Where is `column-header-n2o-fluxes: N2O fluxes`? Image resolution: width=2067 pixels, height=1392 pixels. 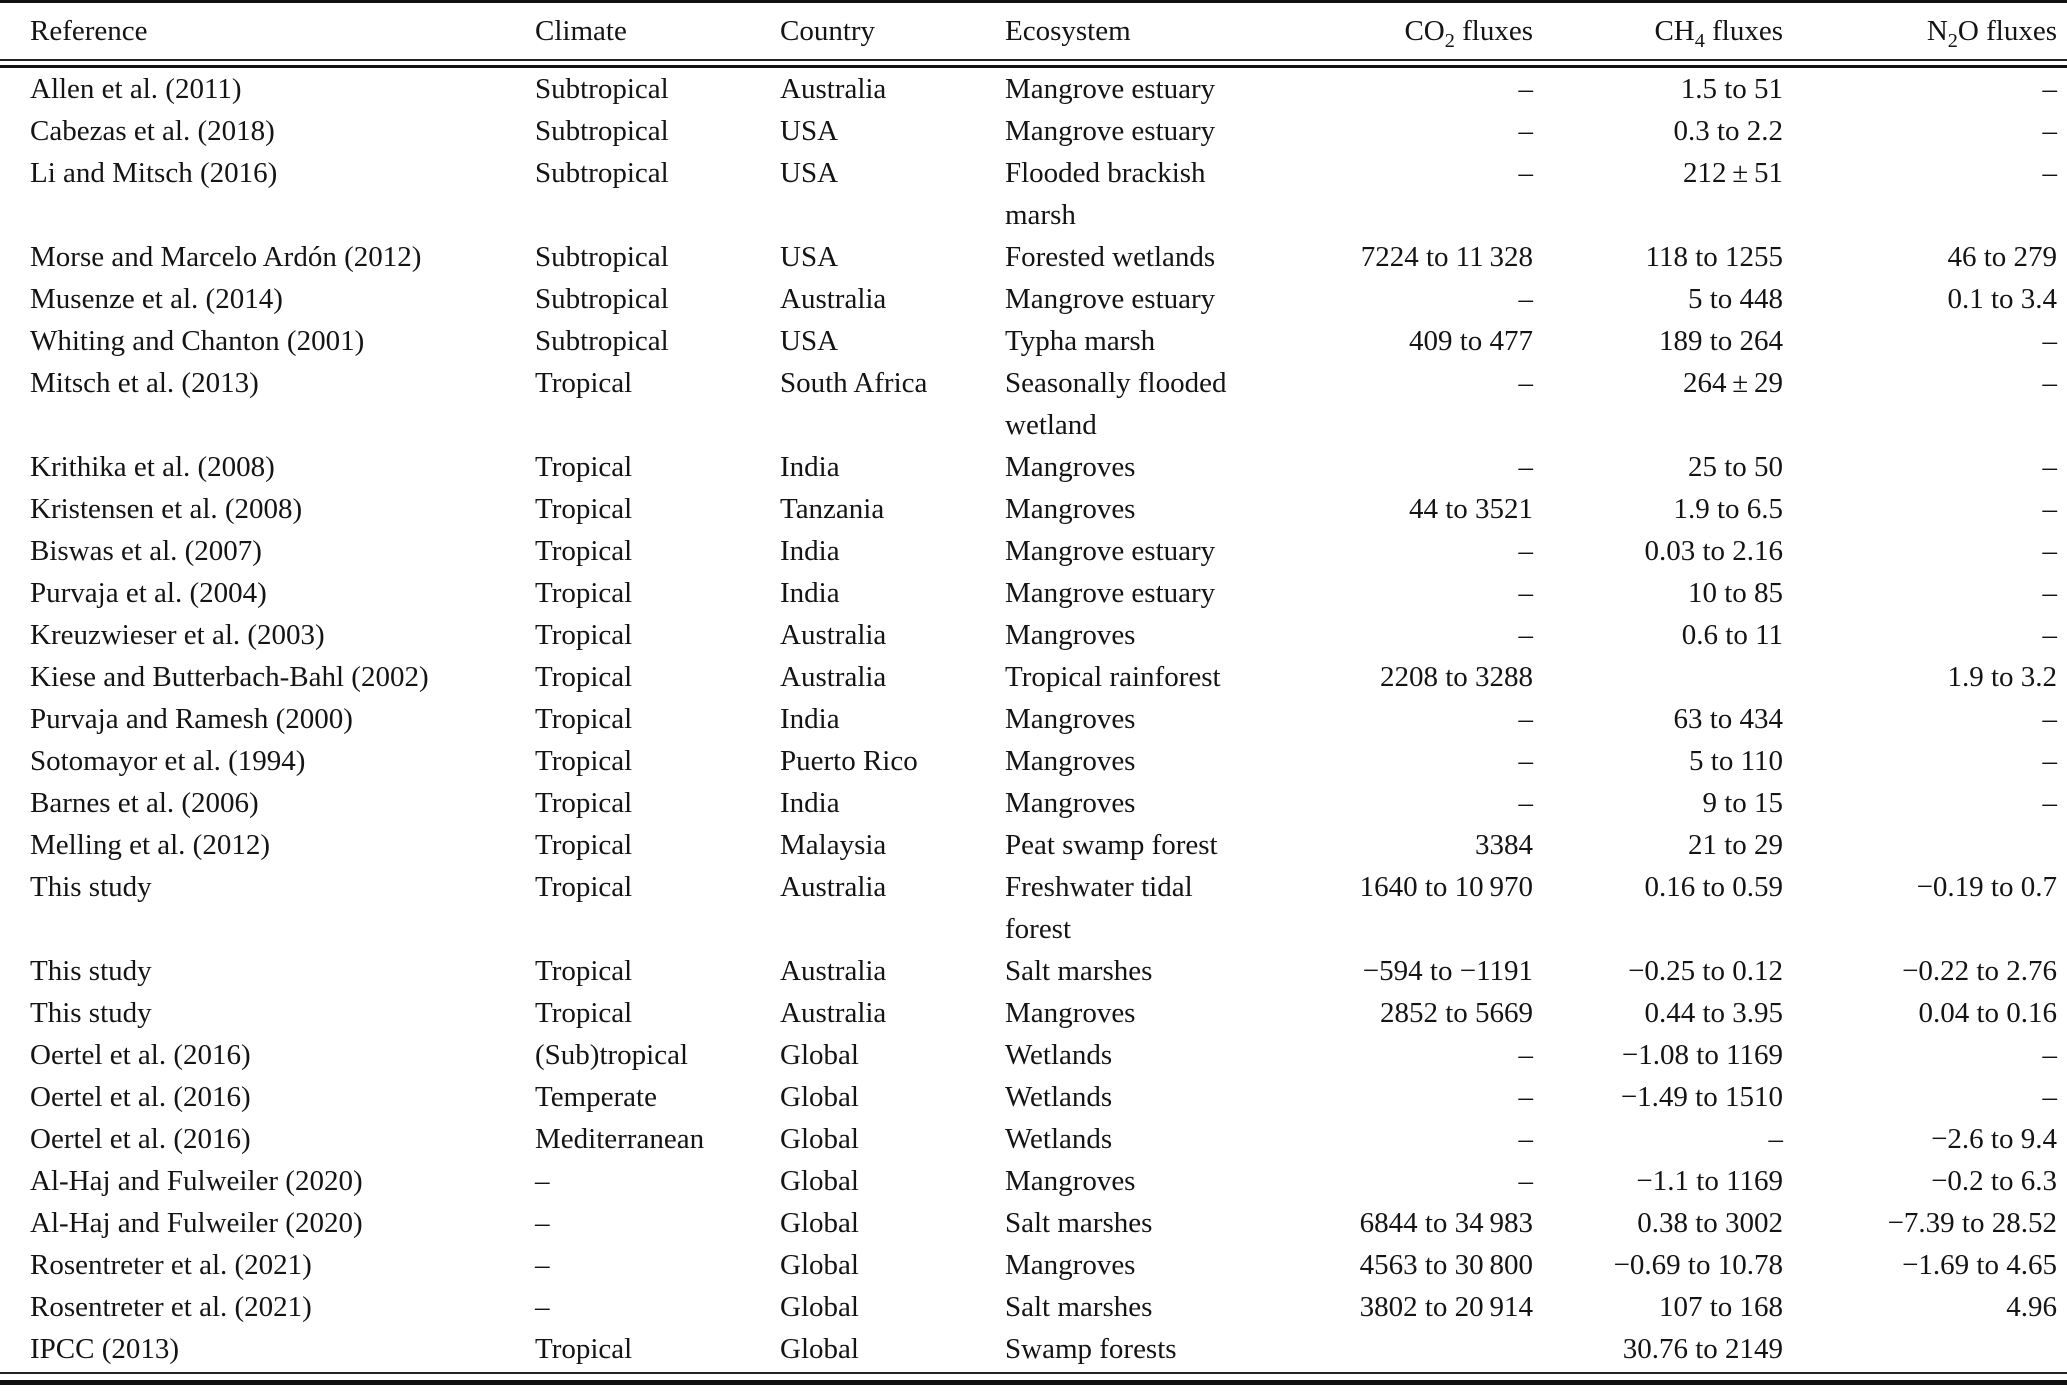 column-header-n2o-fluxes: N2O fluxes is located at coordinates (1925, 31).